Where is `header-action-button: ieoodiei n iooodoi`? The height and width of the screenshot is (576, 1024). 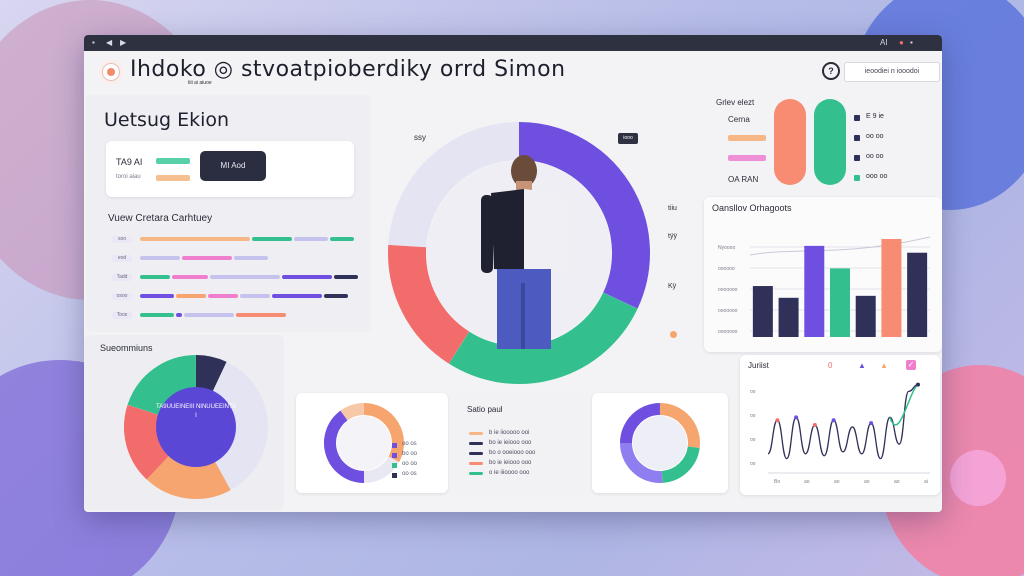
header-action-button: ieoodiei n iooodoi is located at coordinates (892, 72).